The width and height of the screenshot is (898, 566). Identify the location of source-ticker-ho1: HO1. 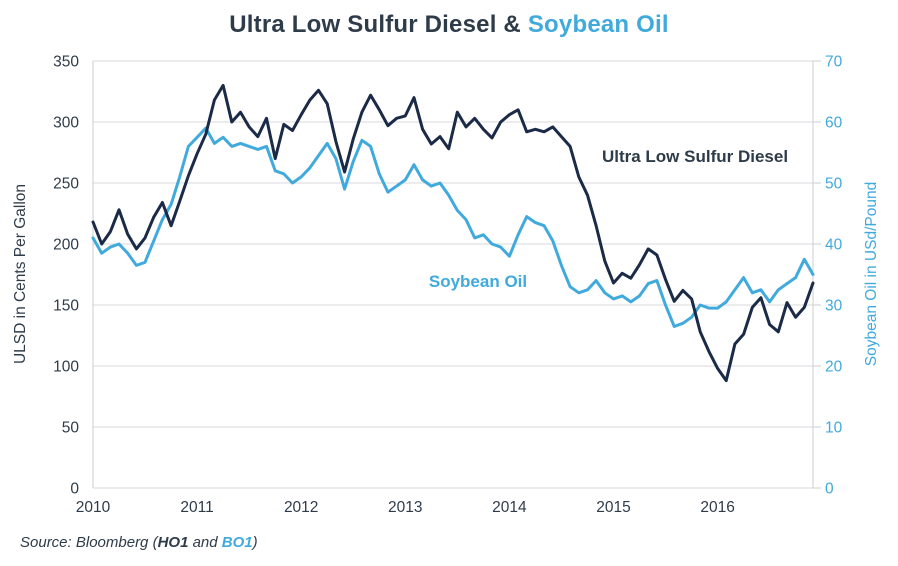
(173, 542).